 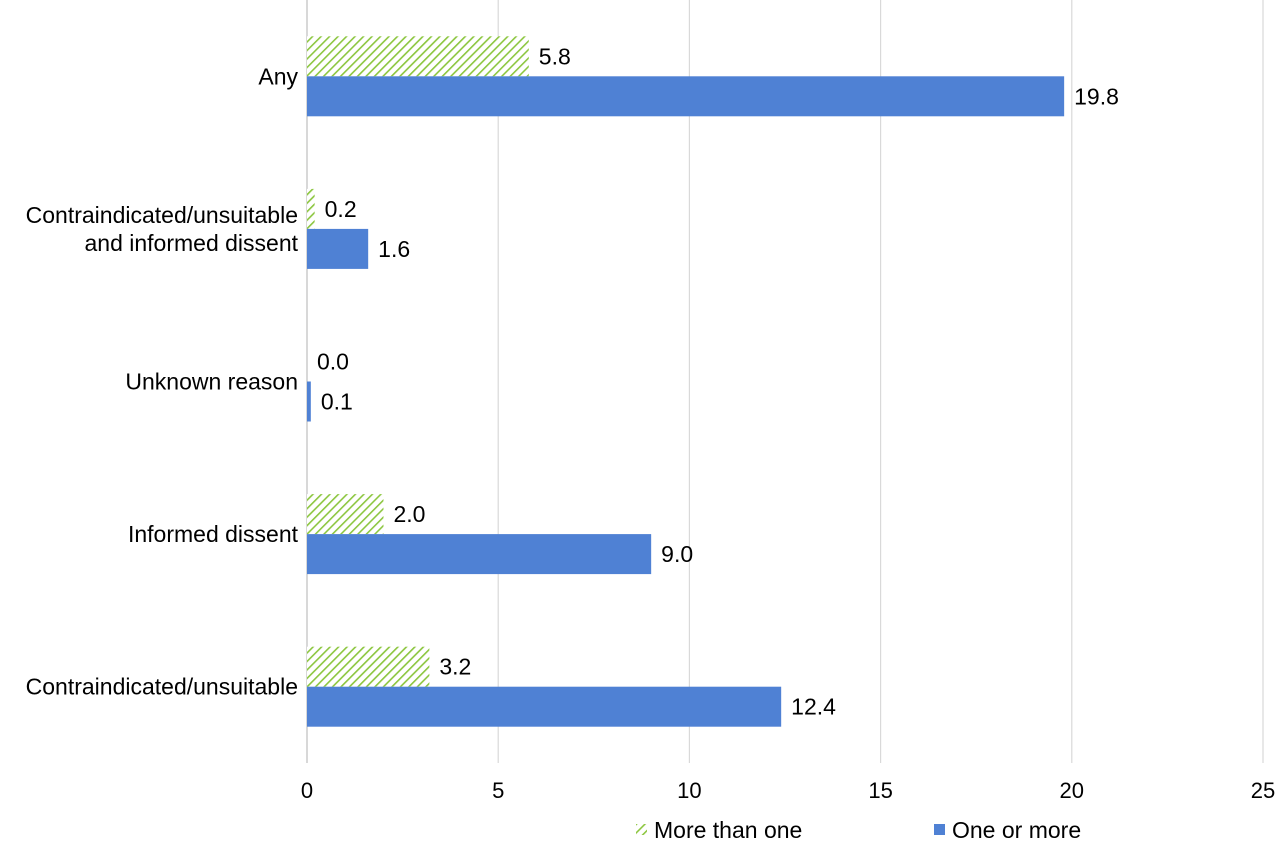 I want to click on x-tick-label: 10, so click(x=689, y=790).